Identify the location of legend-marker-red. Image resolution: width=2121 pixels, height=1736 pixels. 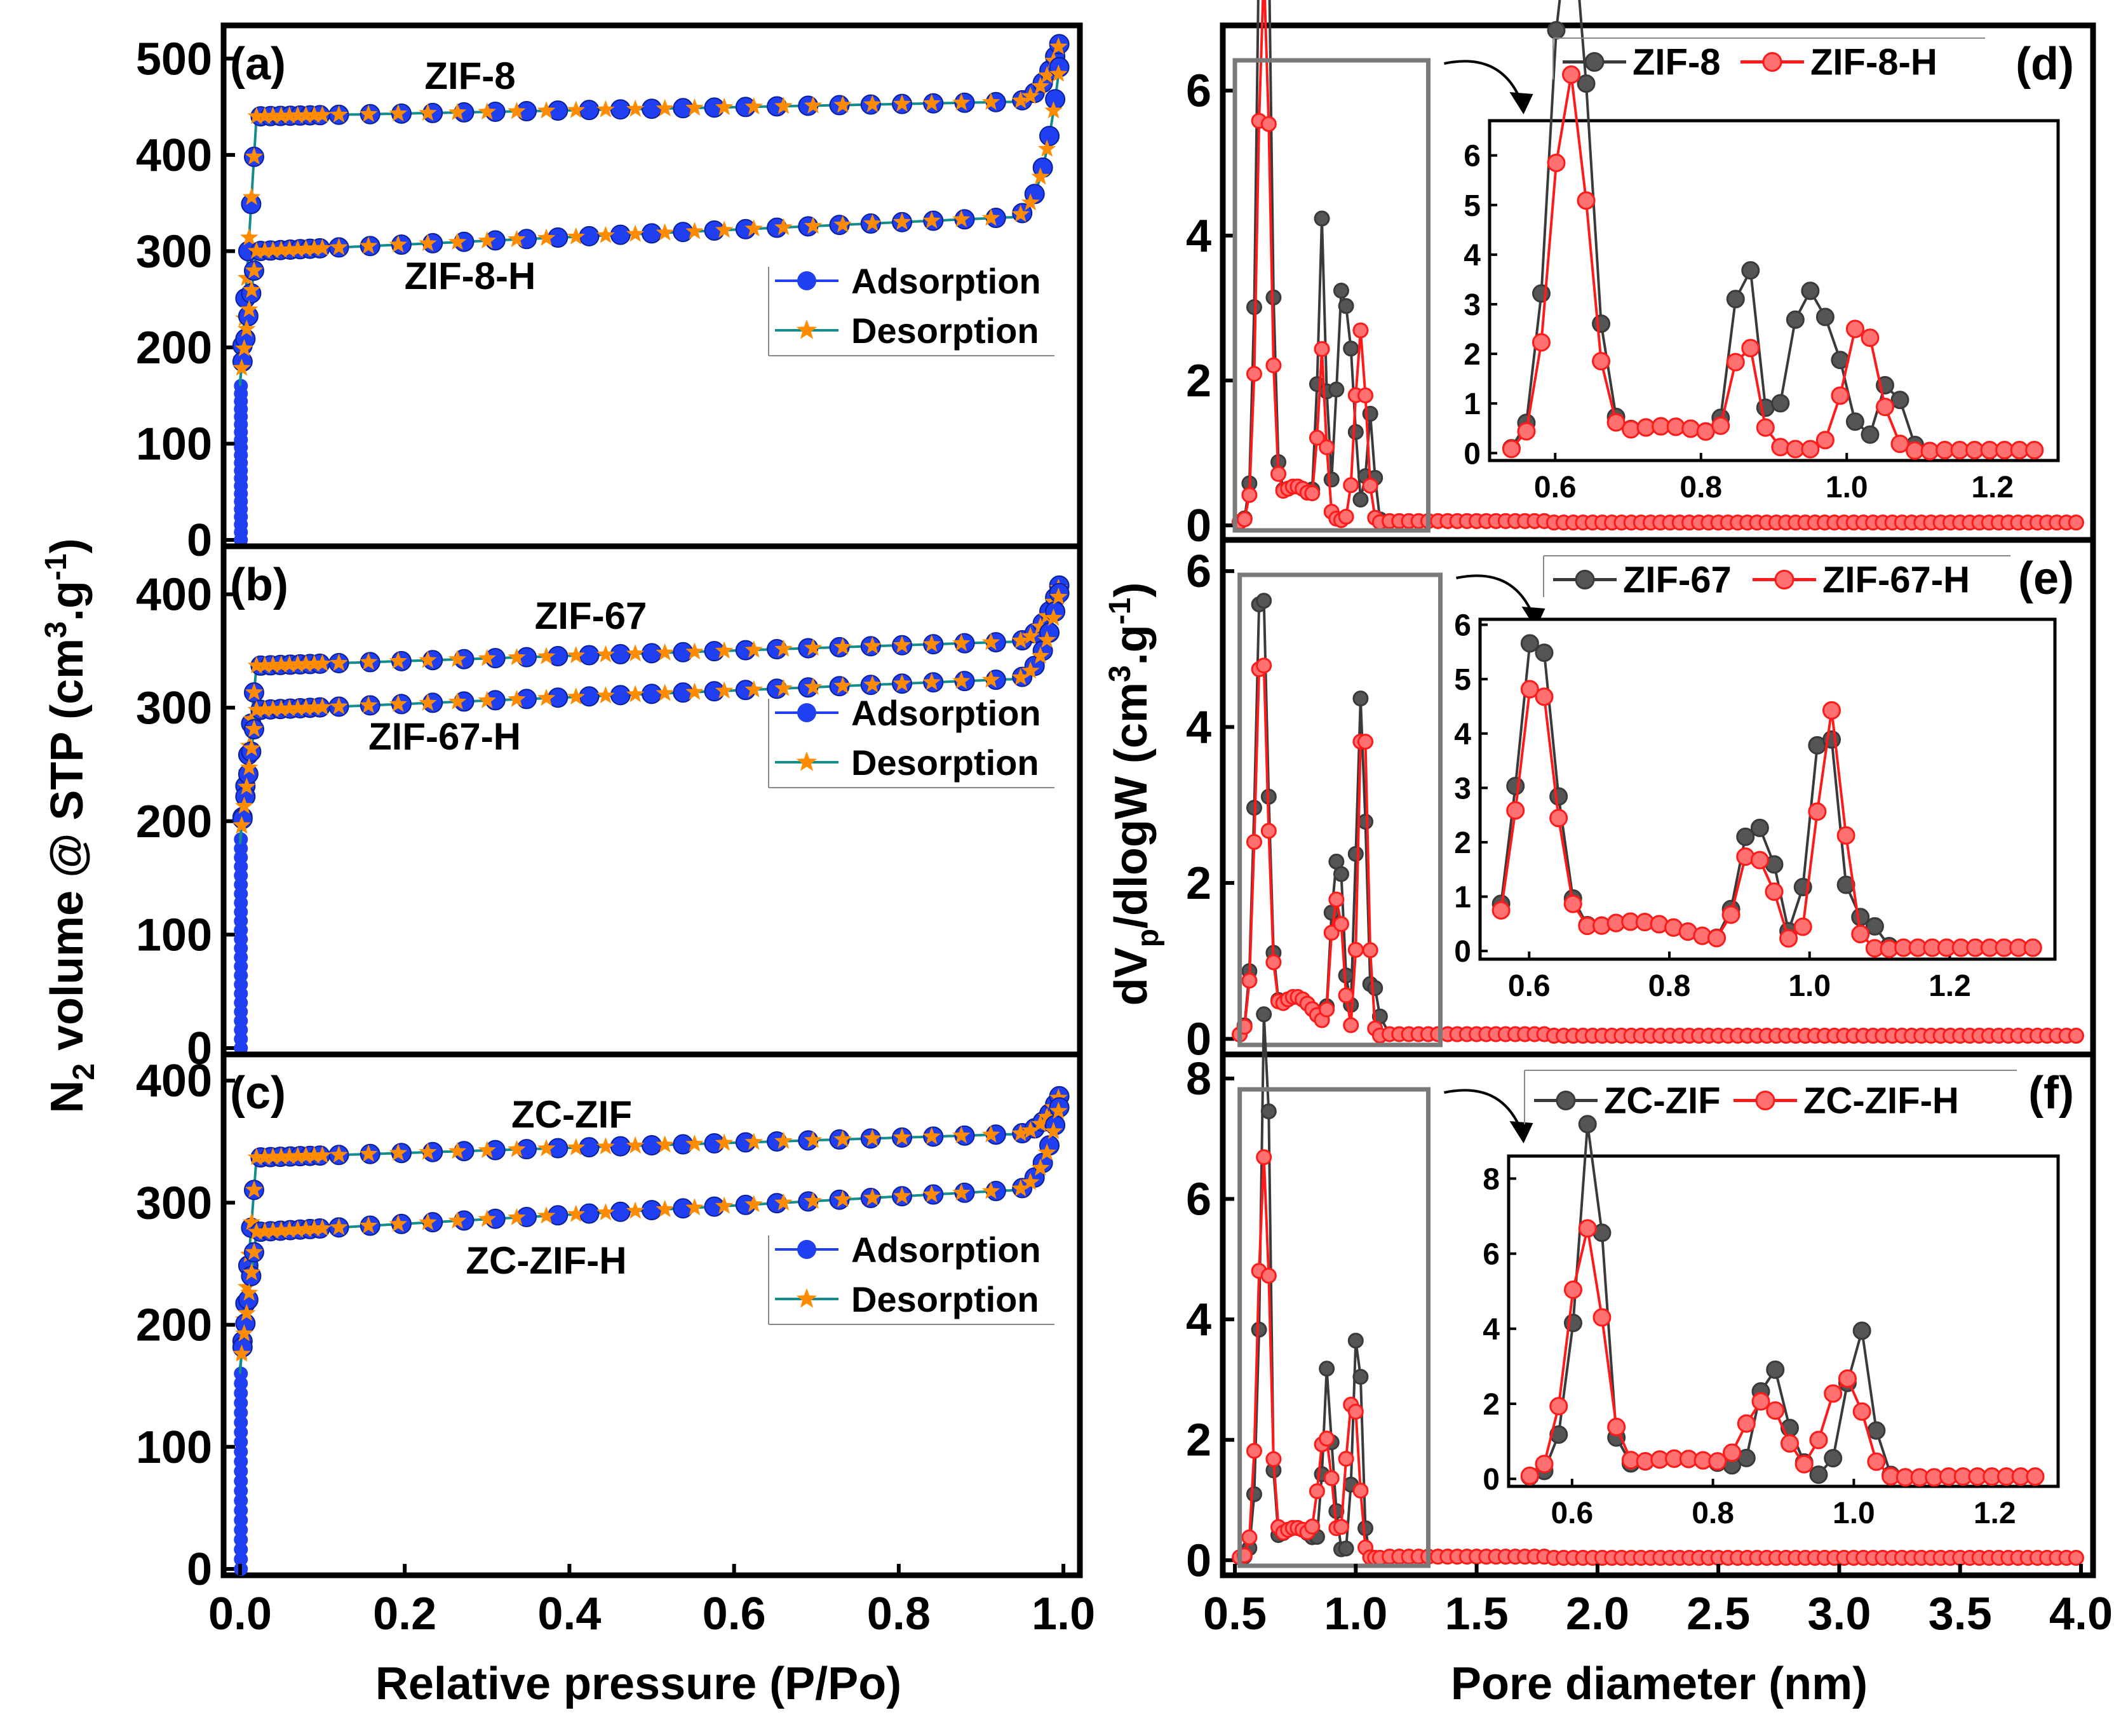
(1772, 62).